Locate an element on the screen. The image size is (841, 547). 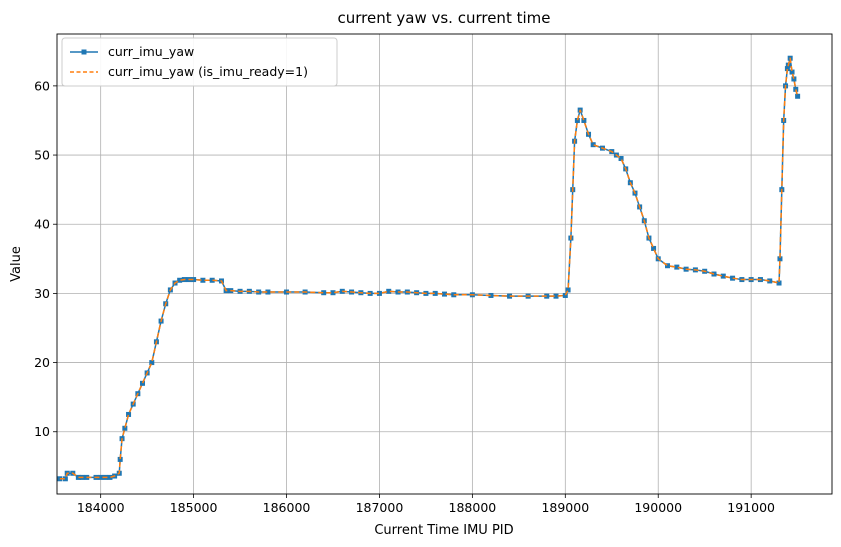
legend-label-series-2: curr_imu_yaw (is_imu_ready=1) is located at coordinates (208, 71).